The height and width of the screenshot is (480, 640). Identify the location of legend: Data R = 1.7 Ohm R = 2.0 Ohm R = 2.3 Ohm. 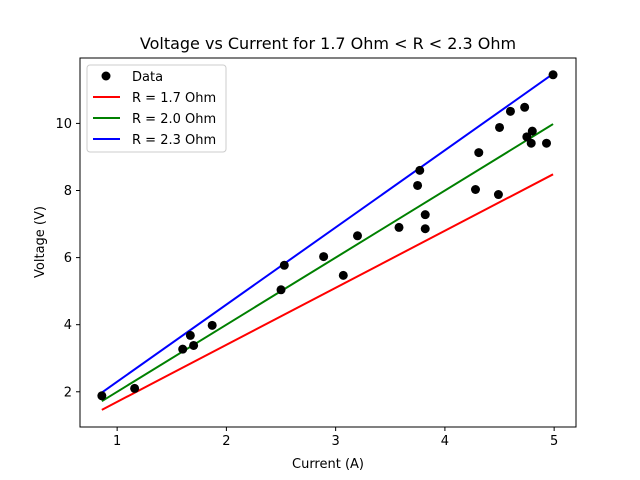
(156, 108).